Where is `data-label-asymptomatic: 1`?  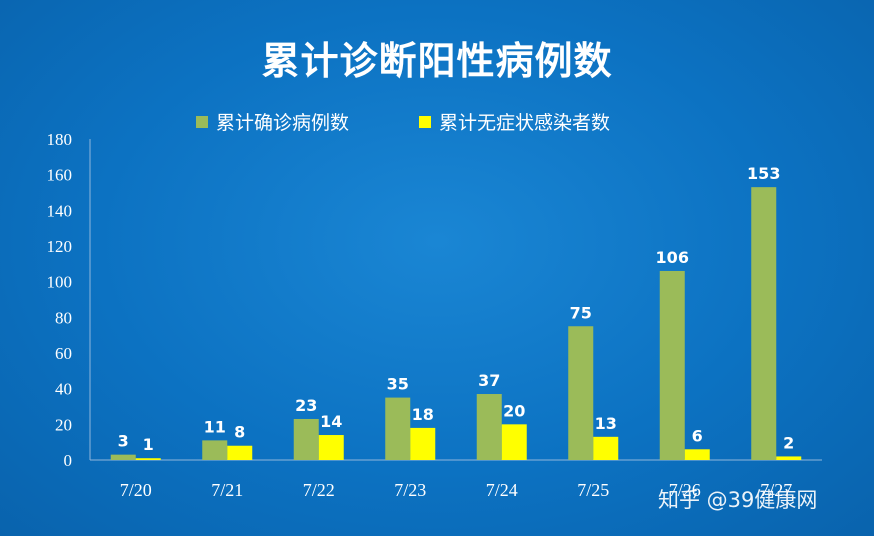 data-label-asymptomatic: 1 is located at coordinates (148, 444).